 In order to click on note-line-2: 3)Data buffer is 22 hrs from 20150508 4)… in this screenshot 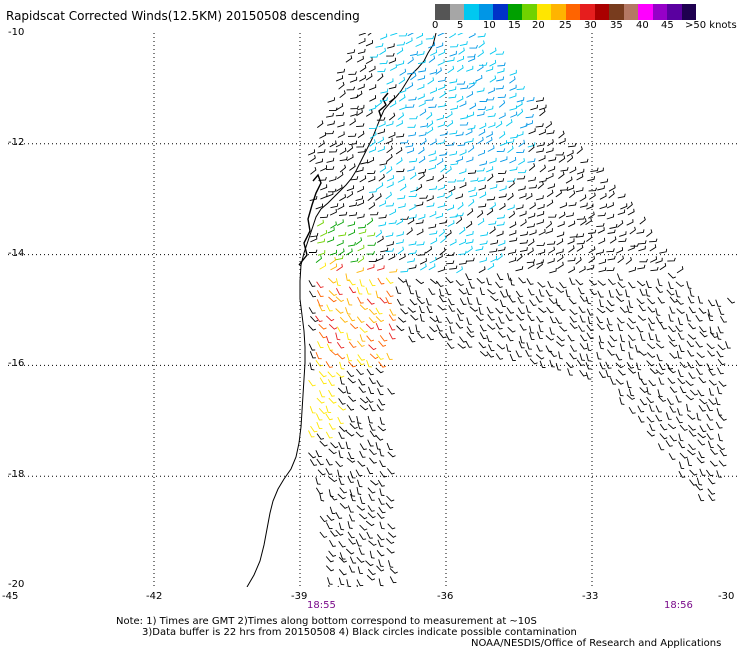, I will do `click(359, 632)`.